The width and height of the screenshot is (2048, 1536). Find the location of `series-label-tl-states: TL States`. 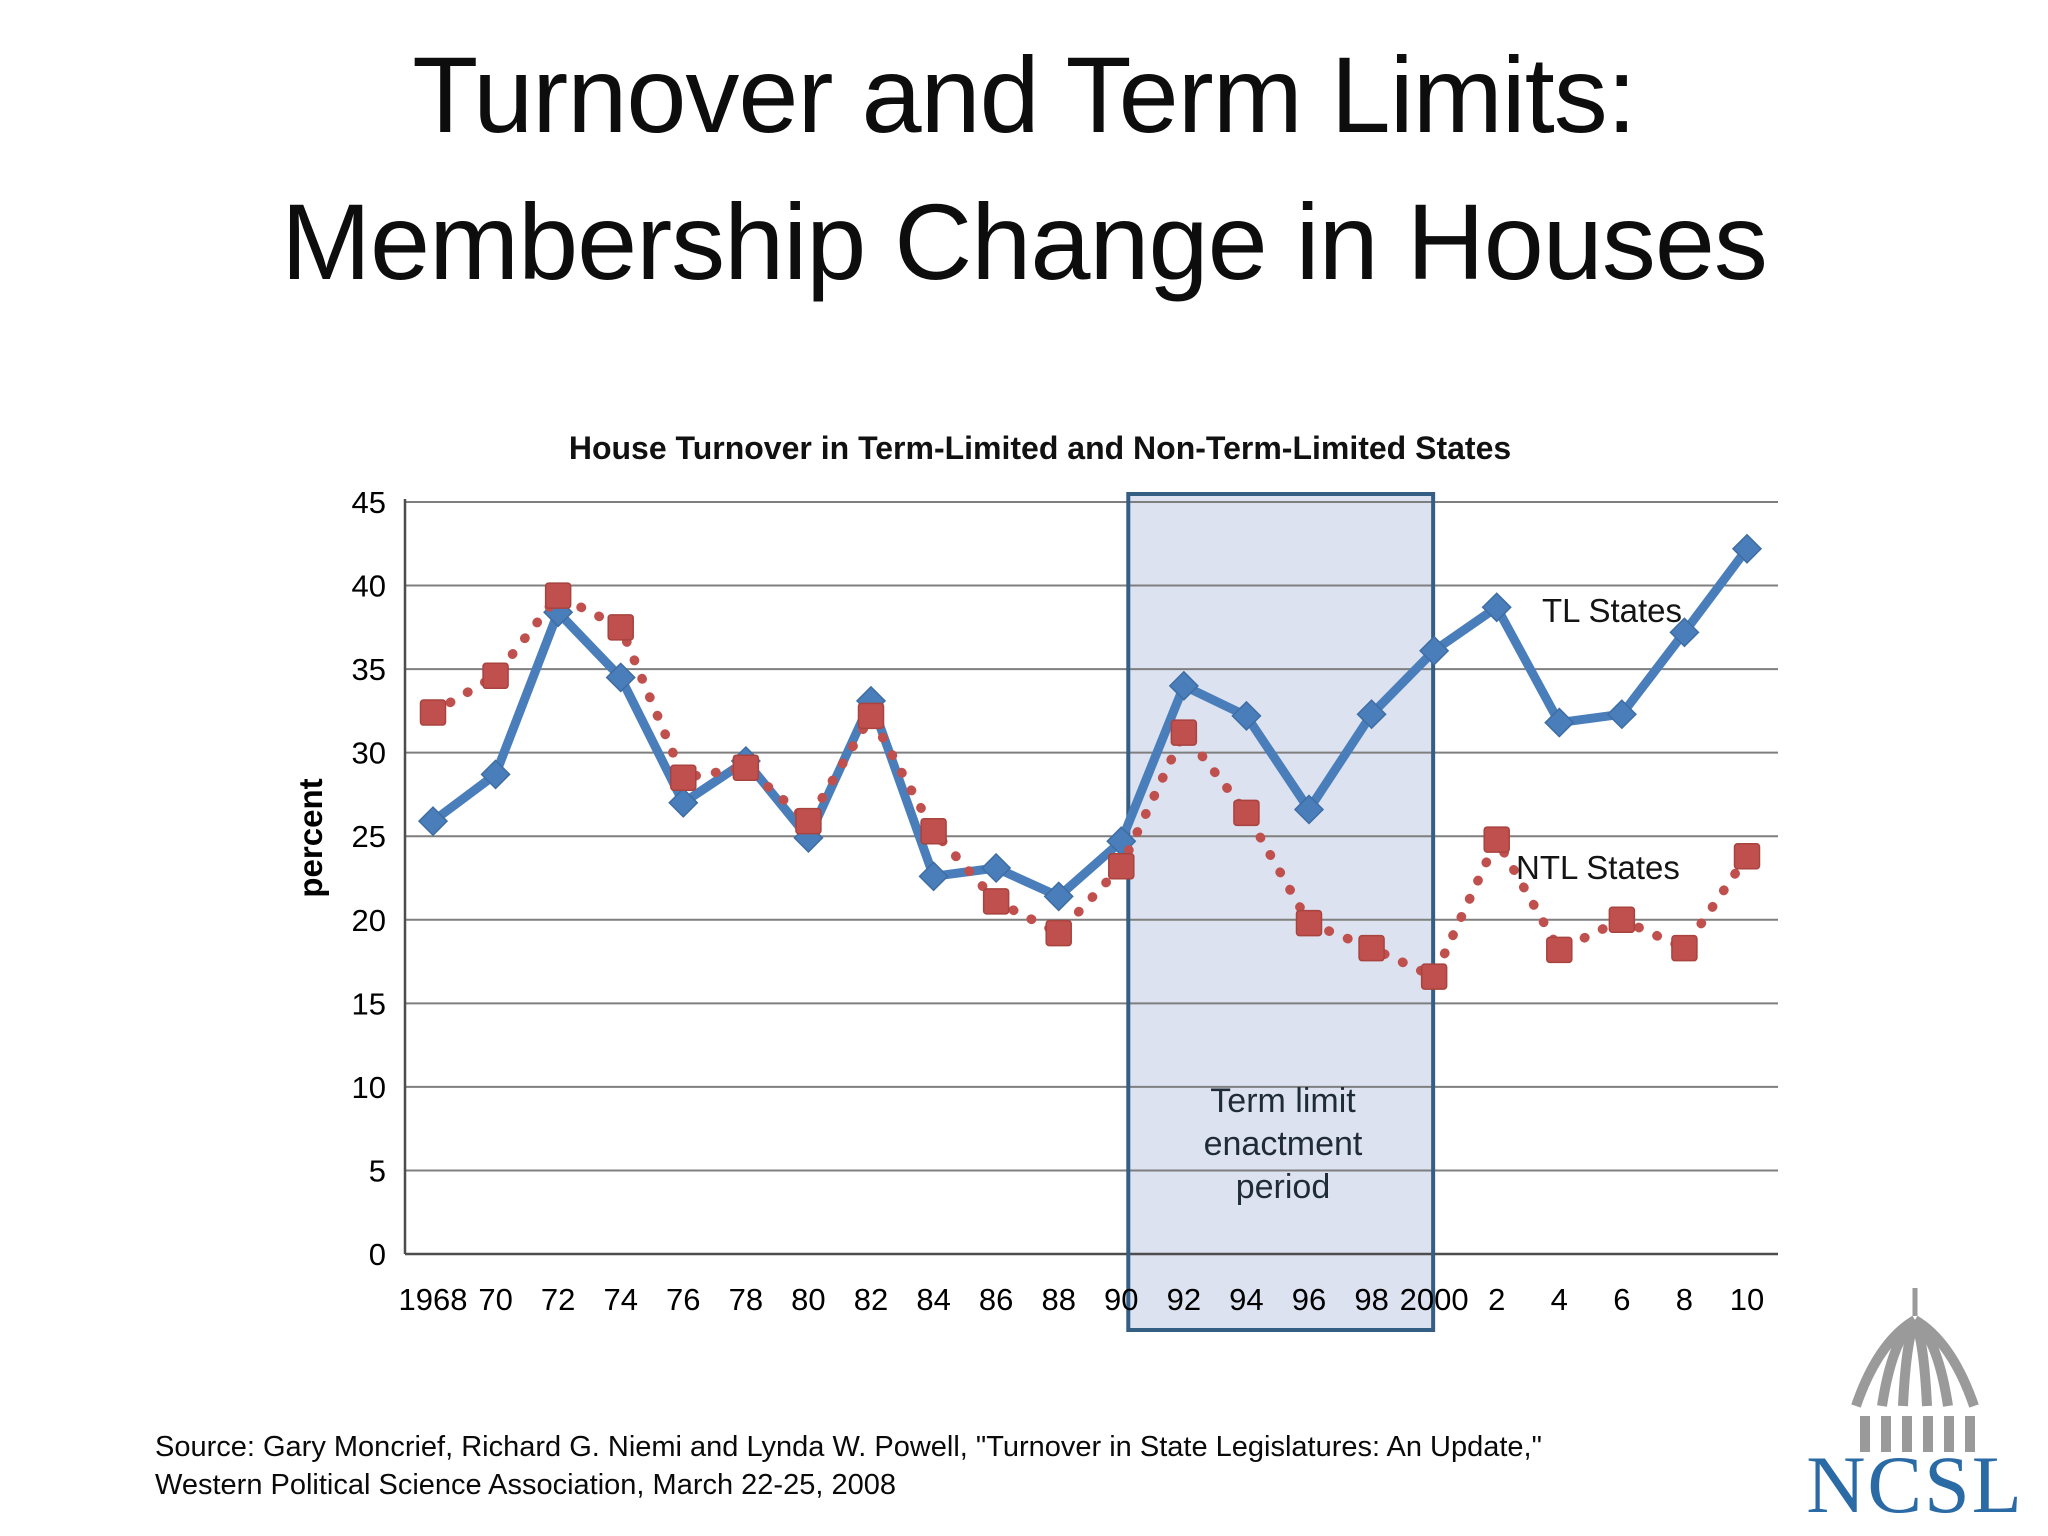

series-label-tl-states: TL States is located at coordinates (1612, 610).